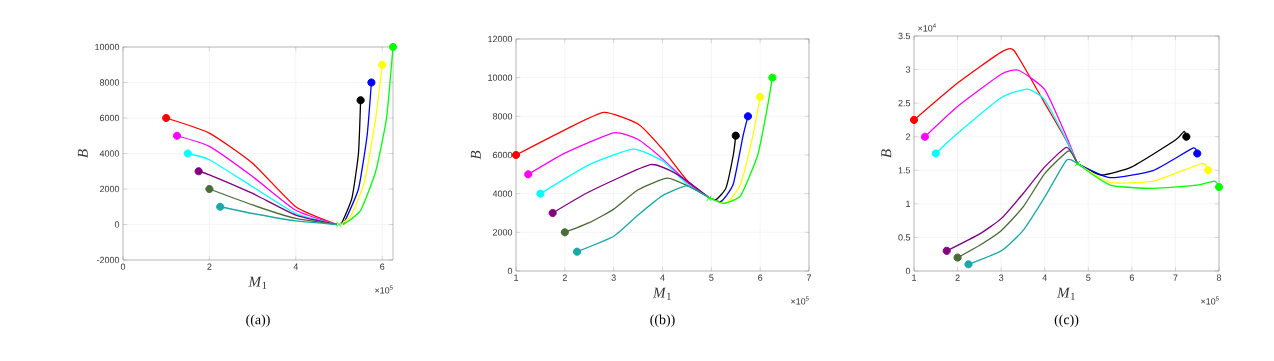 This screenshot has width=1274, height=361. I want to click on y-tick-label: 1.5, so click(904, 170).